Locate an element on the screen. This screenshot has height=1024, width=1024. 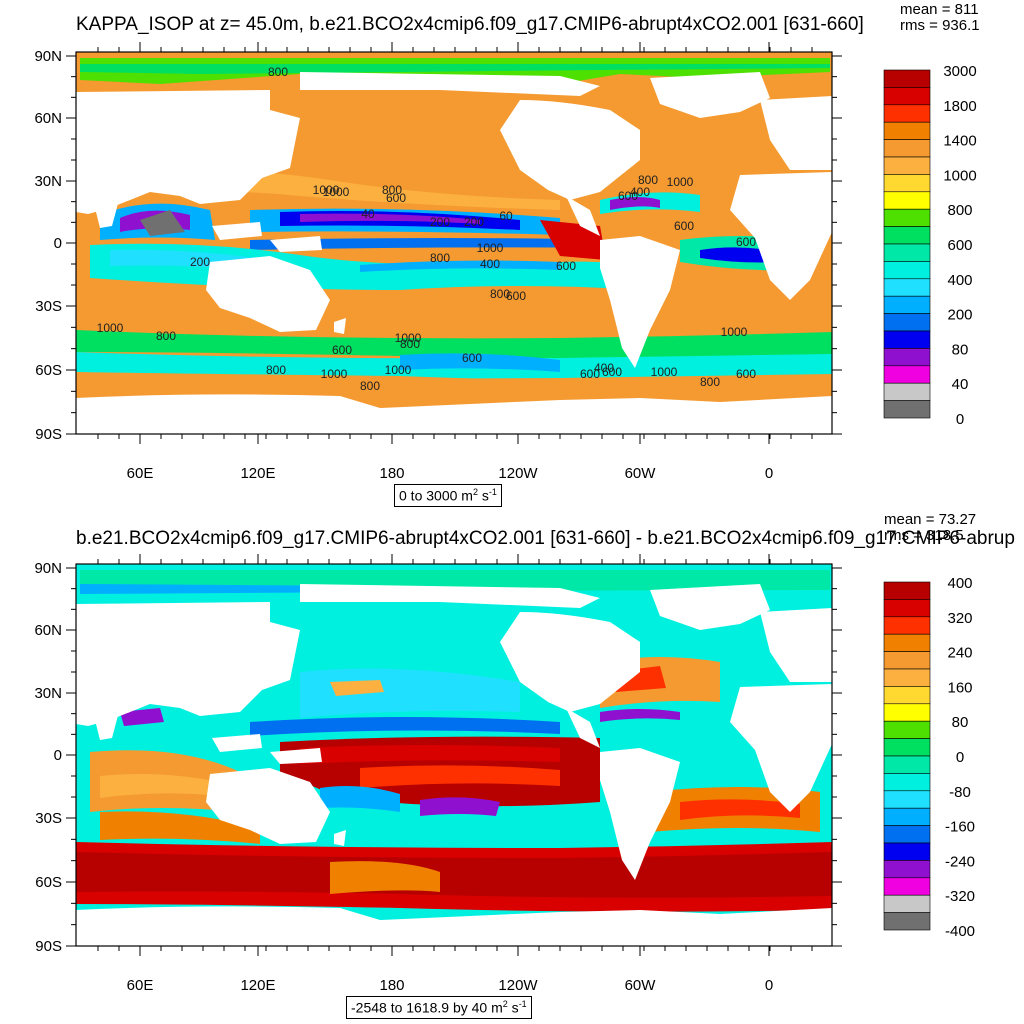
lon-label: 120W is located at coordinates (518, 473).